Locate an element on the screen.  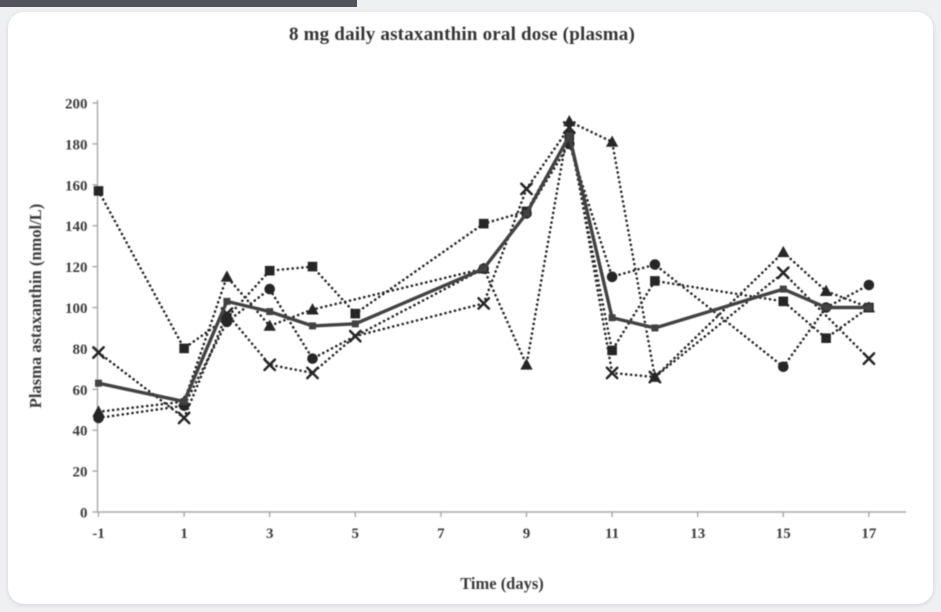
y-tick-label: 140 is located at coordinates (76, 227).